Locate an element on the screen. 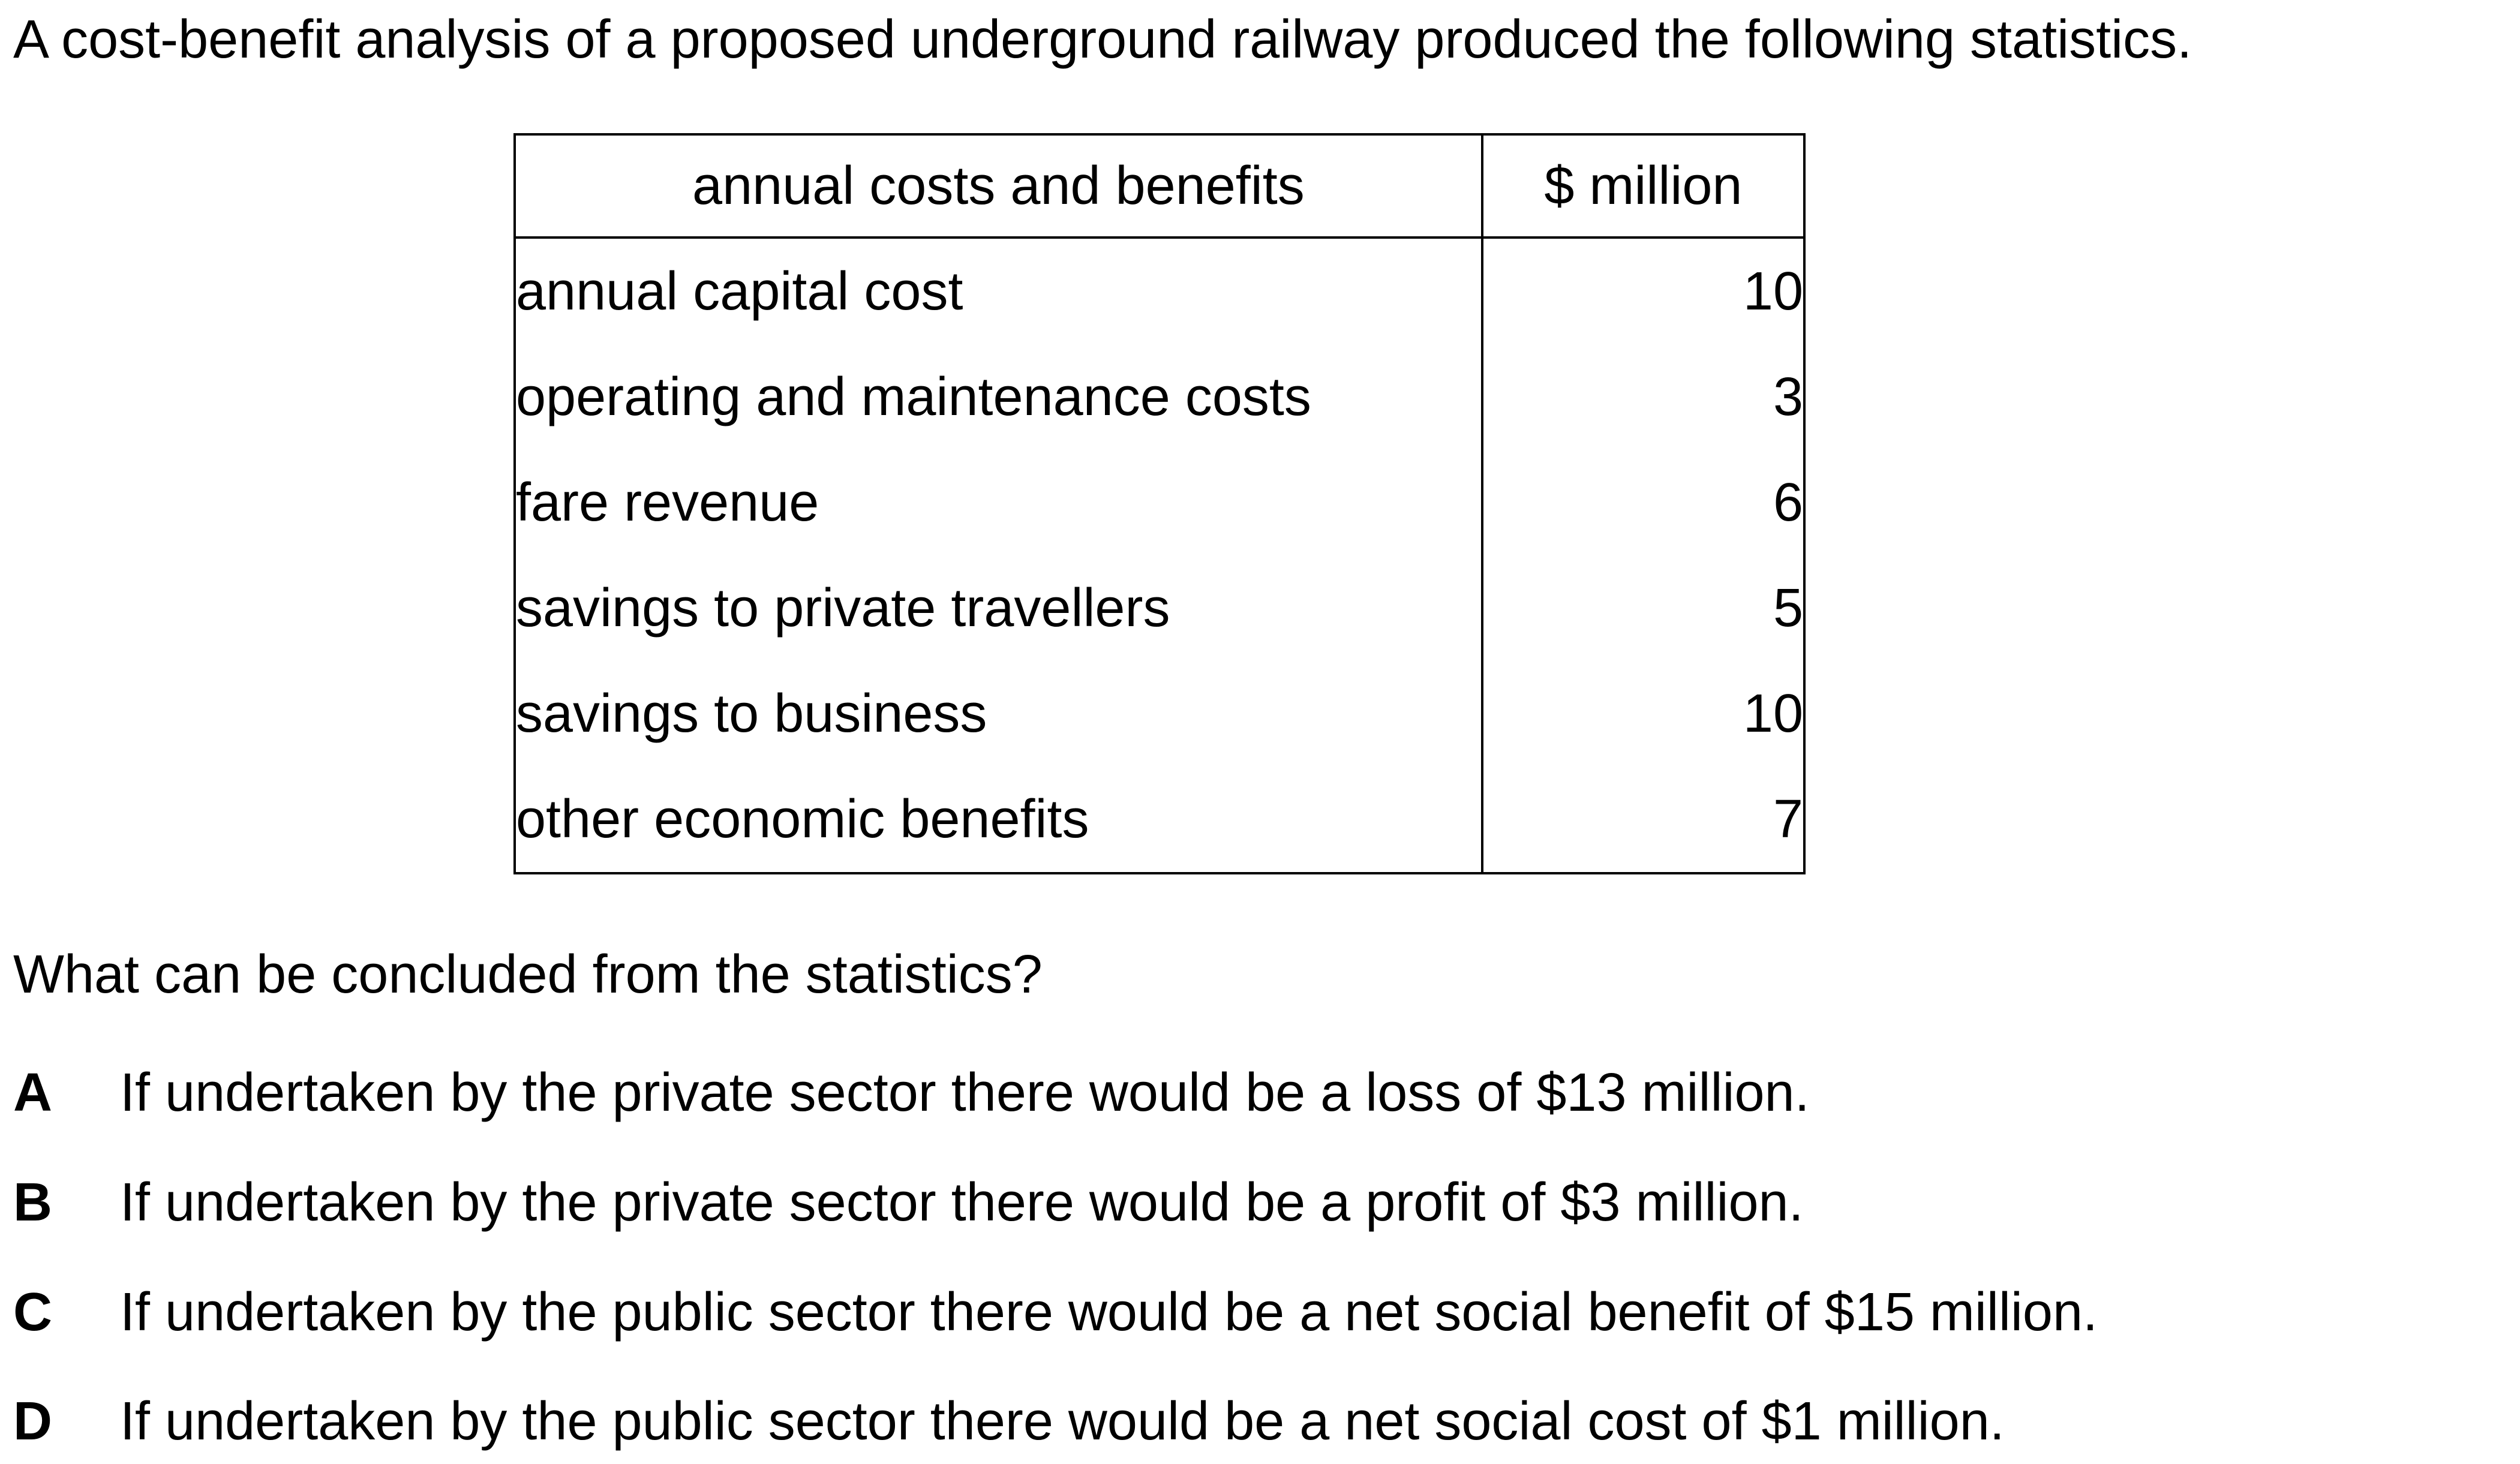 The width and height of the screenshot is (2520, 1464). table-header-row: annual costs and benefits $ million is located at coordinates (1159, 186).